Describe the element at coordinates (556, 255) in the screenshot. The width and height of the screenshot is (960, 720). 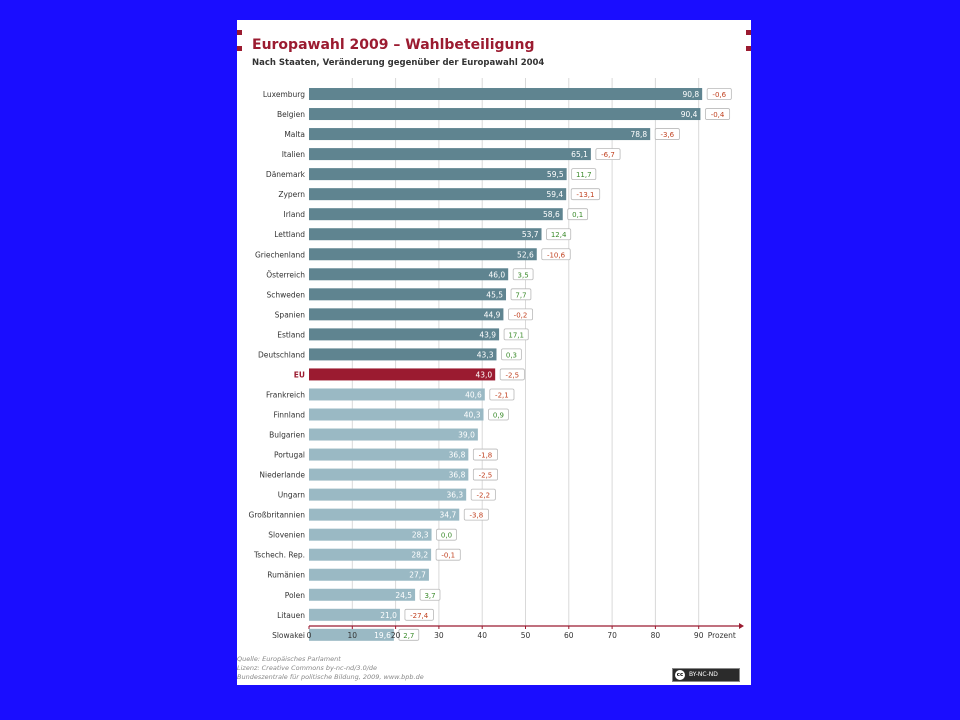
I see `change-label: -10,6` at that location.